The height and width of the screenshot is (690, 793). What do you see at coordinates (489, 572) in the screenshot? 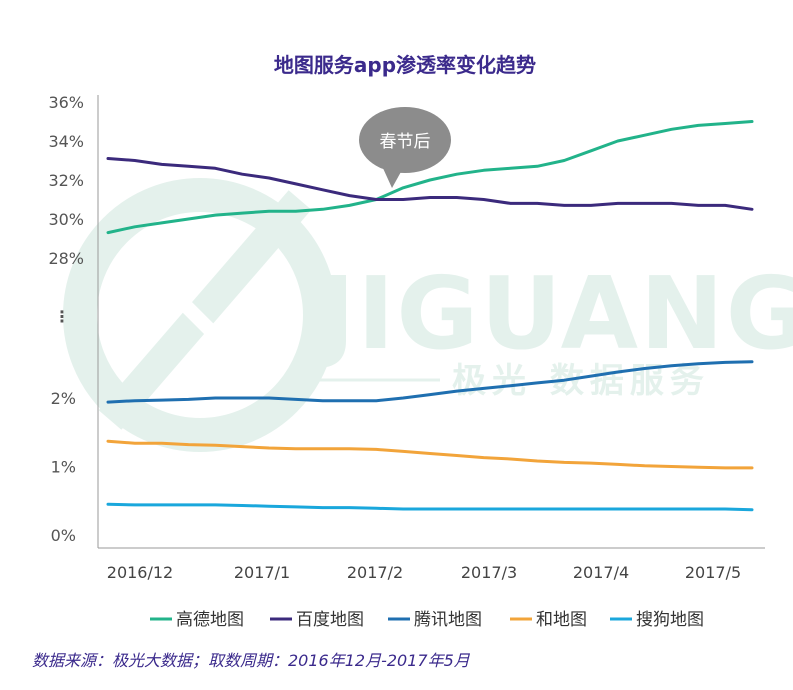
I see `x-tick-label: 2017/3` at bounding box center [489, 572].